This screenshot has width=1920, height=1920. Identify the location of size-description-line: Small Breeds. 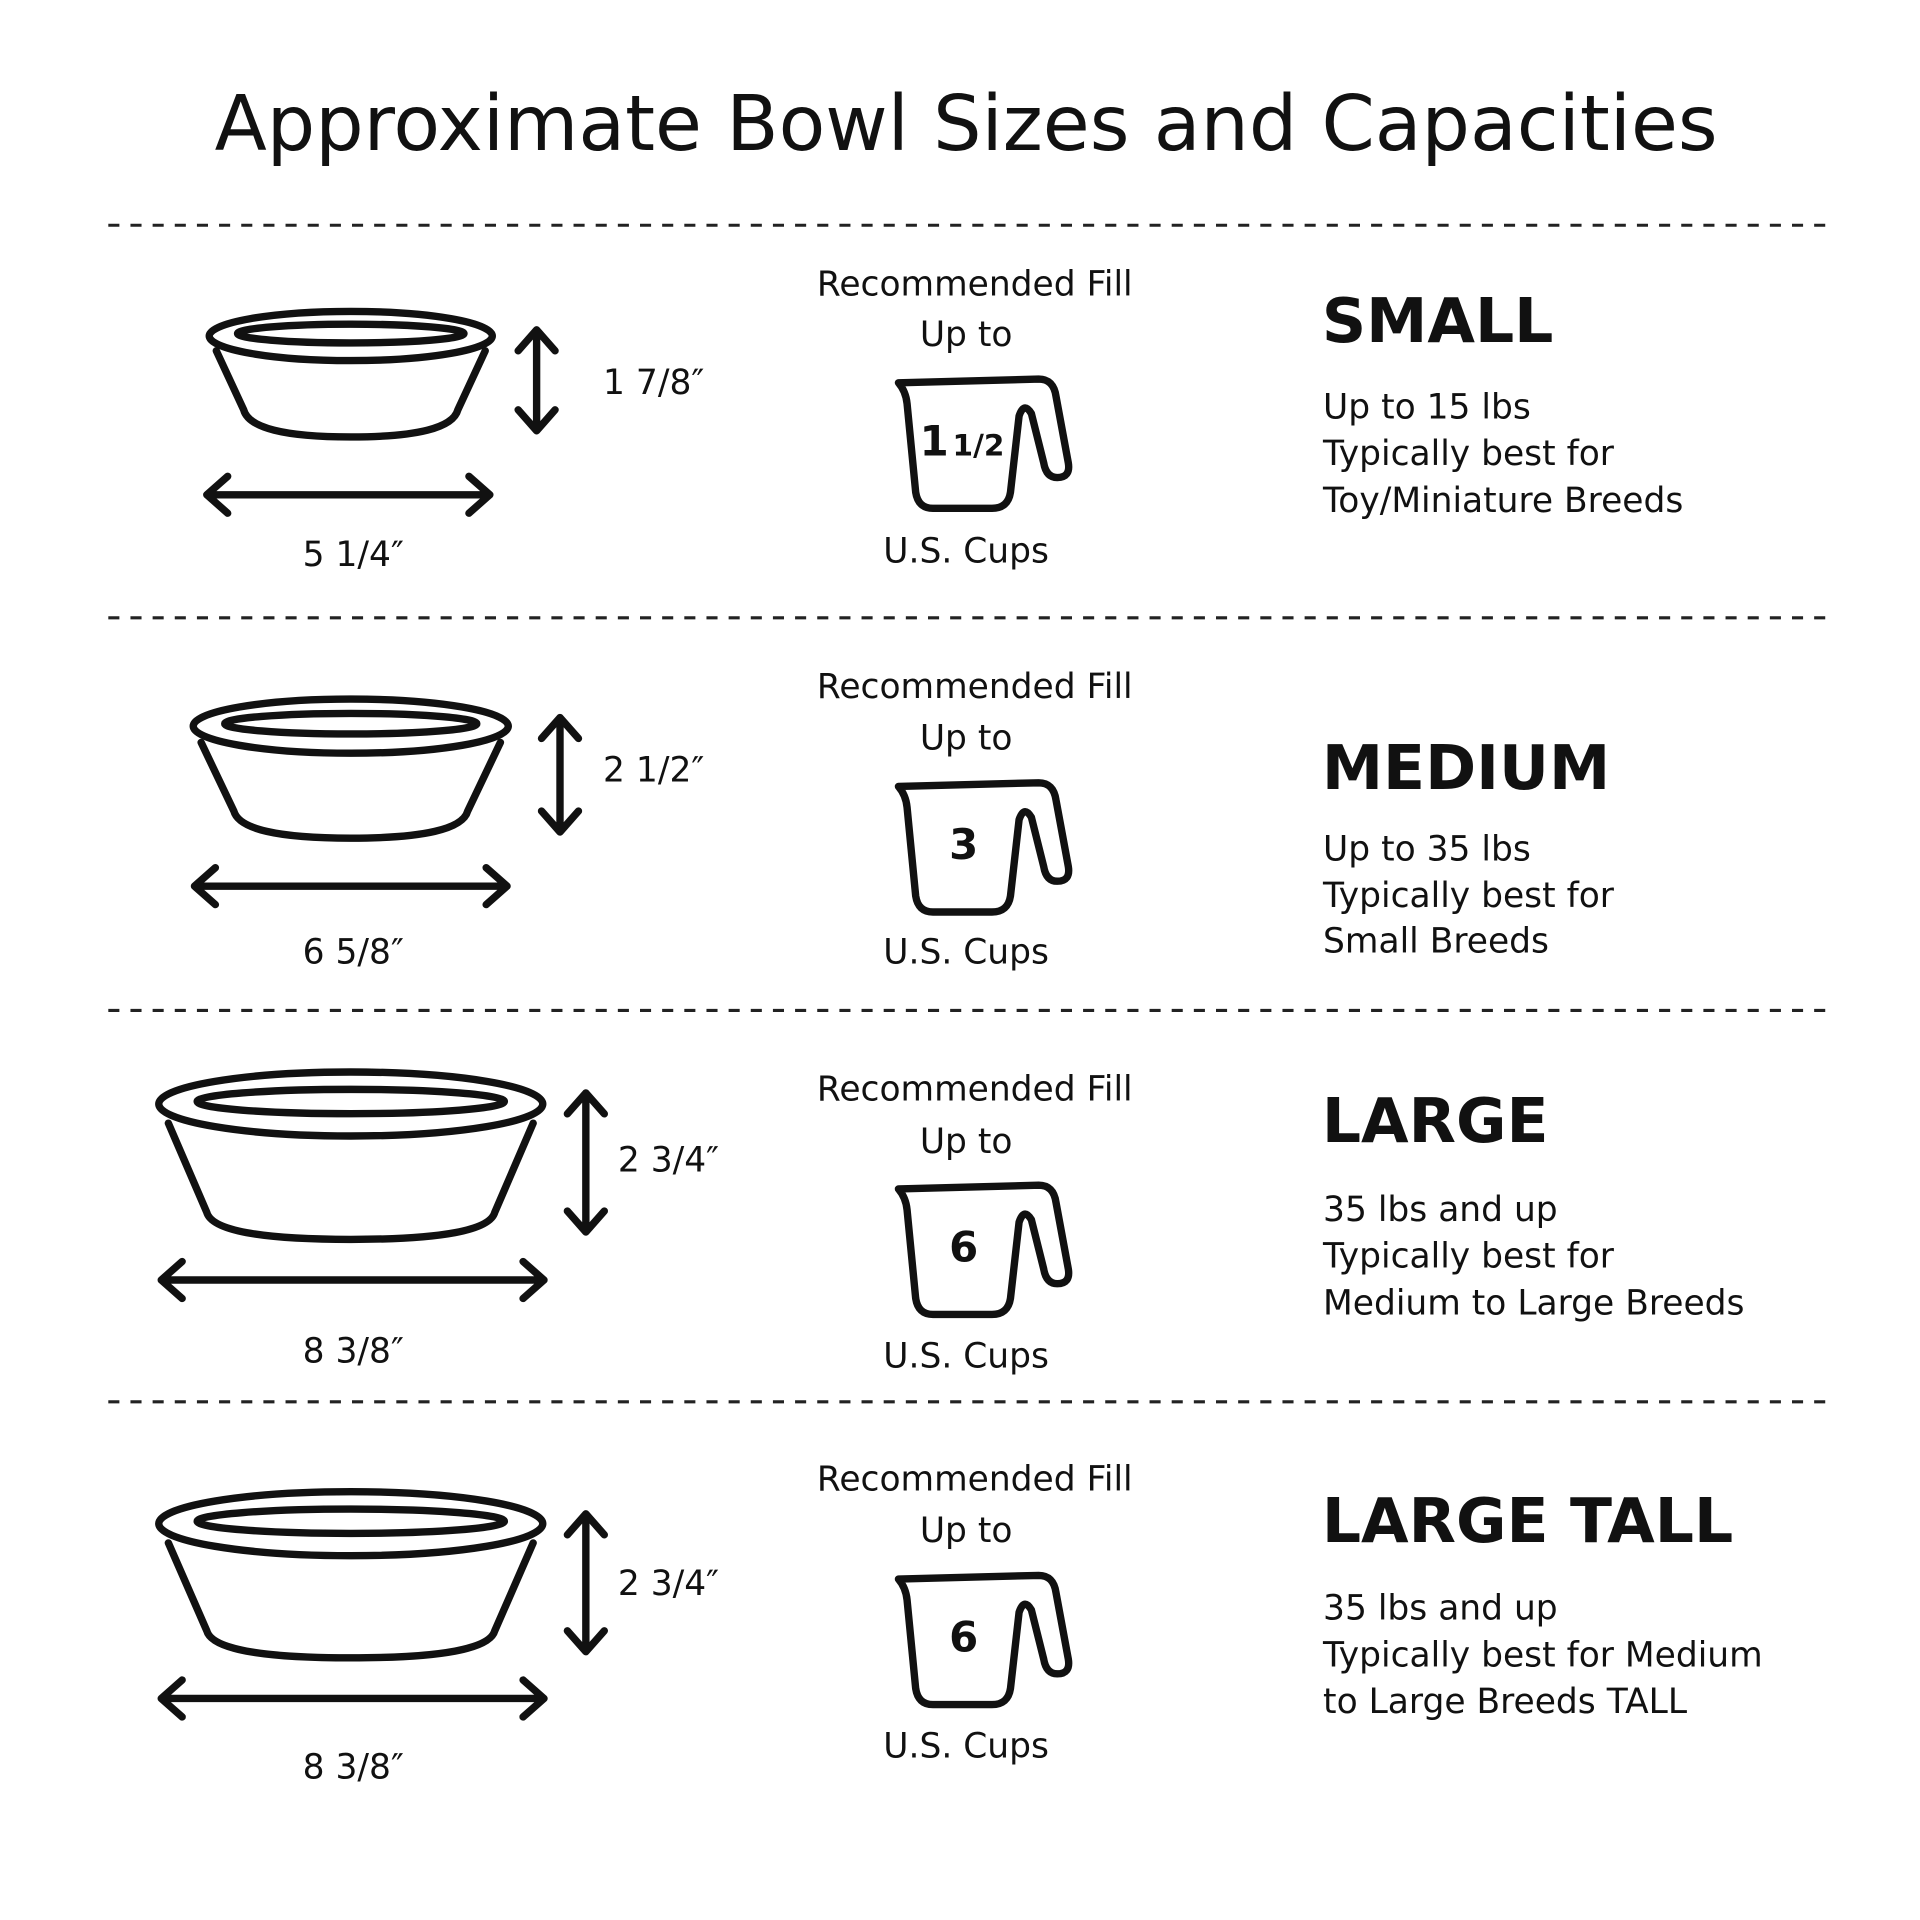
(1436, 942).